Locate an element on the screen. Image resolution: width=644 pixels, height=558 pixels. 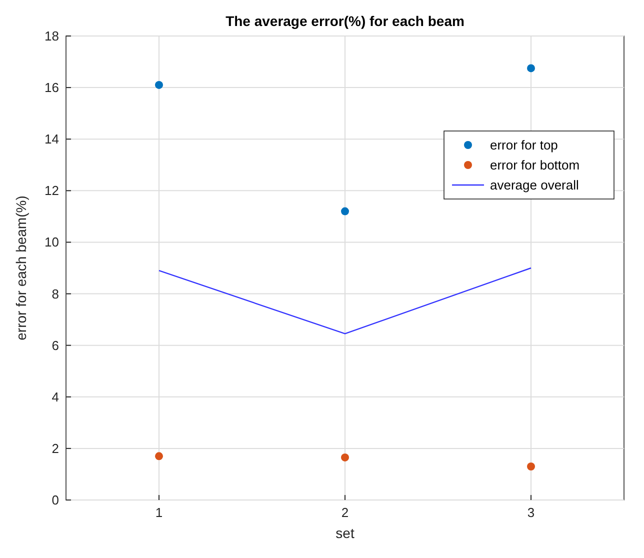
y-tick-label: 6 is located at coordinates (55, 345).